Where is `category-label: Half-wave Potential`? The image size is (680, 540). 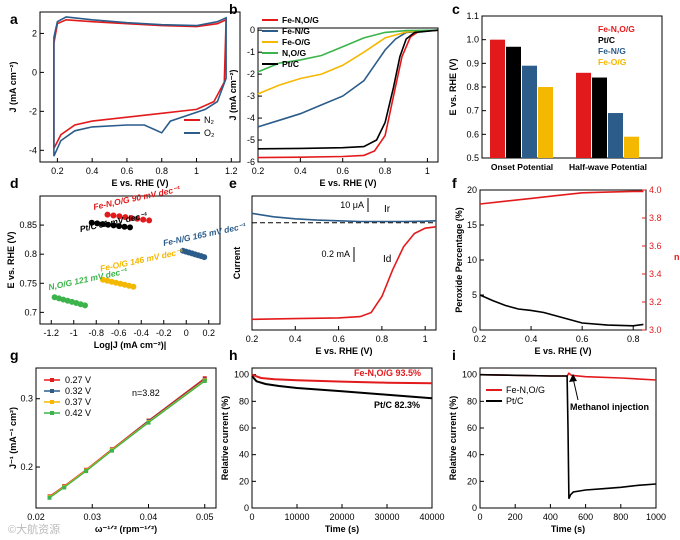
category-label: Half-wave Potential is located at coordinates (608, 167).